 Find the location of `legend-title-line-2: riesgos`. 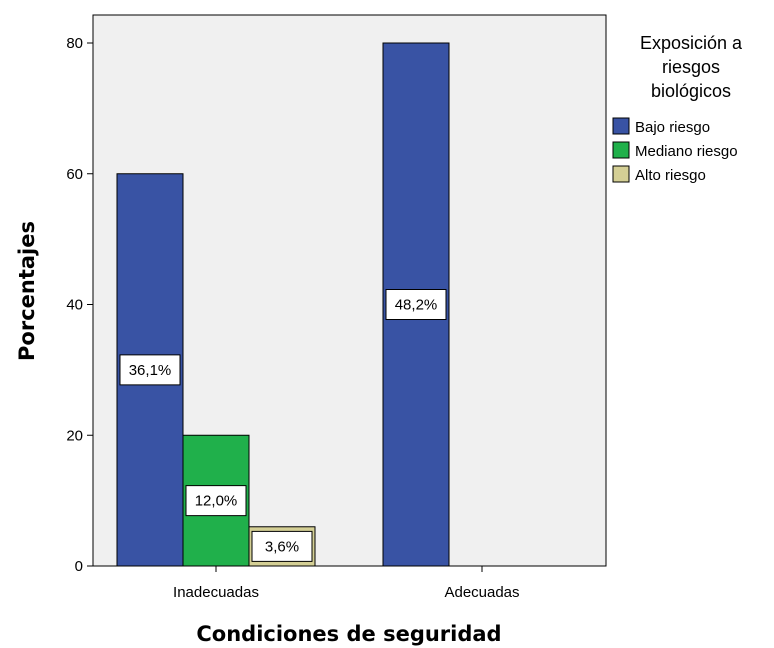

legend-title-line-2: riesgos is located at coordinates (691, 67).